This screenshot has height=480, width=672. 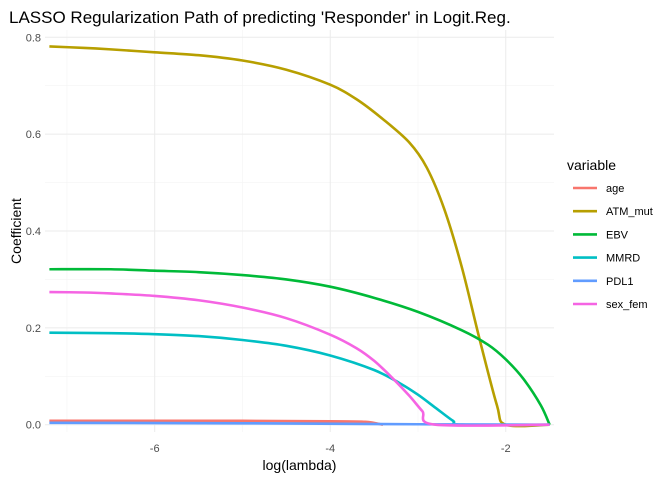 I want to click on legend-label-age: age, so click(x=615, y=189).